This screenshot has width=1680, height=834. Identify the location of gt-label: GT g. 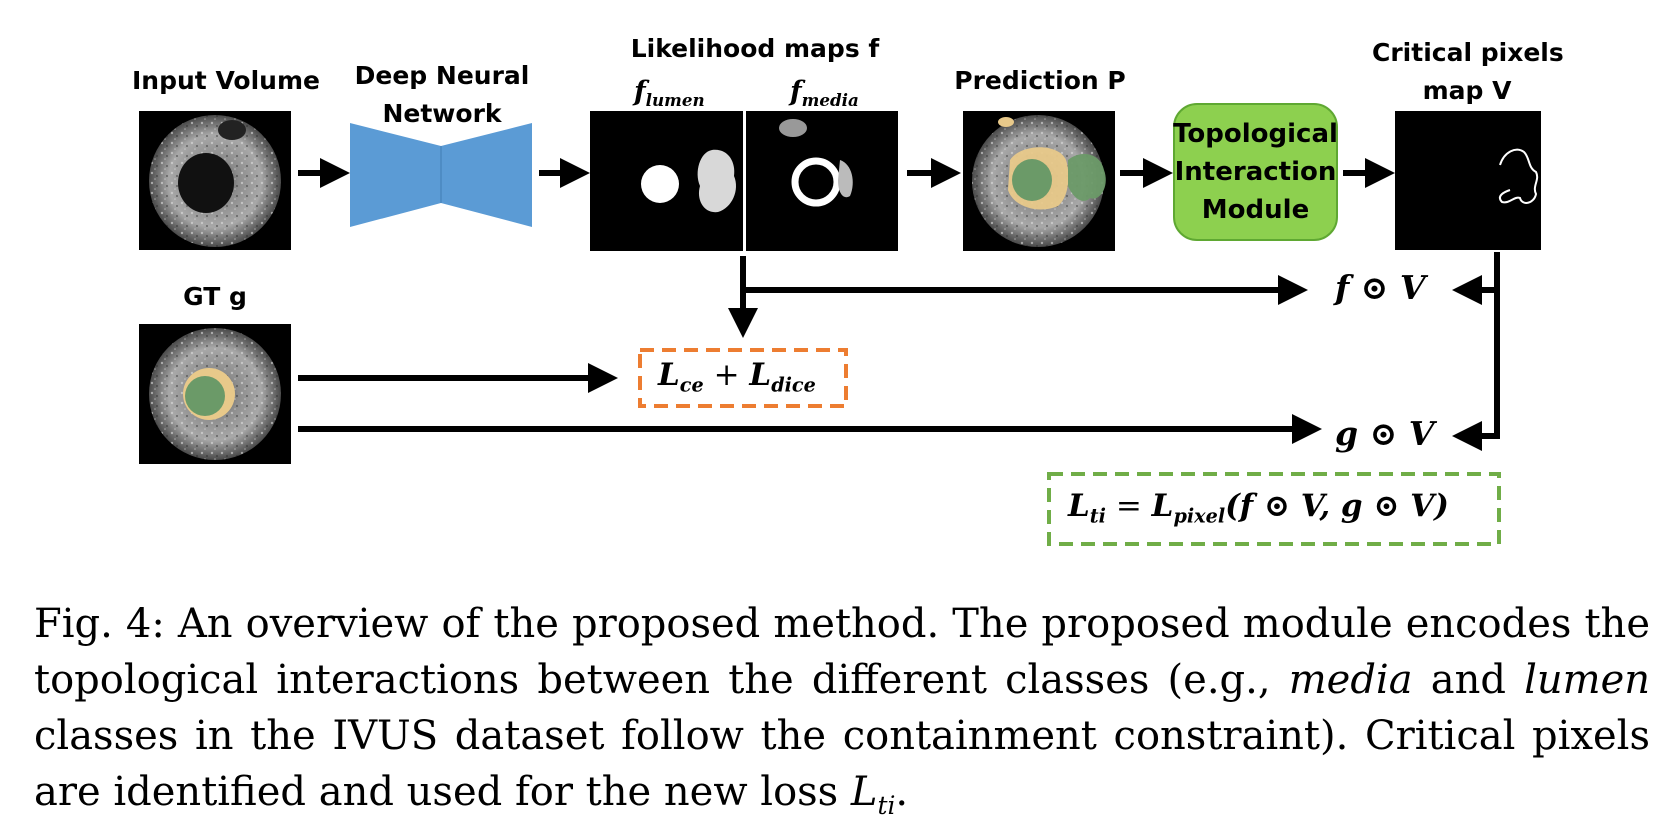
(215, 296).